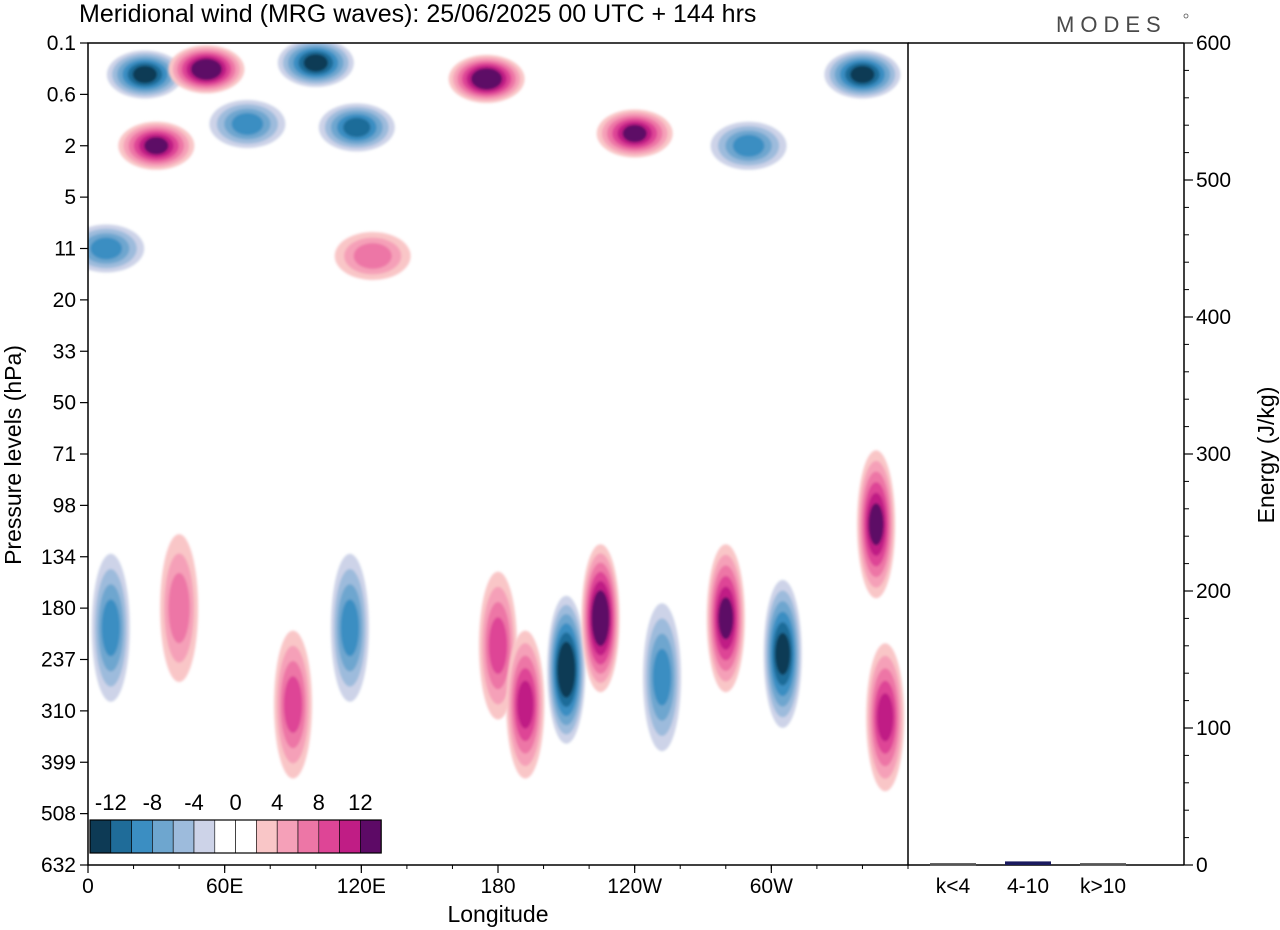 Image resolution: width=1280 pixels, height=930 pixels. I want to click on y-tick-label: 237, so click(58, 660).